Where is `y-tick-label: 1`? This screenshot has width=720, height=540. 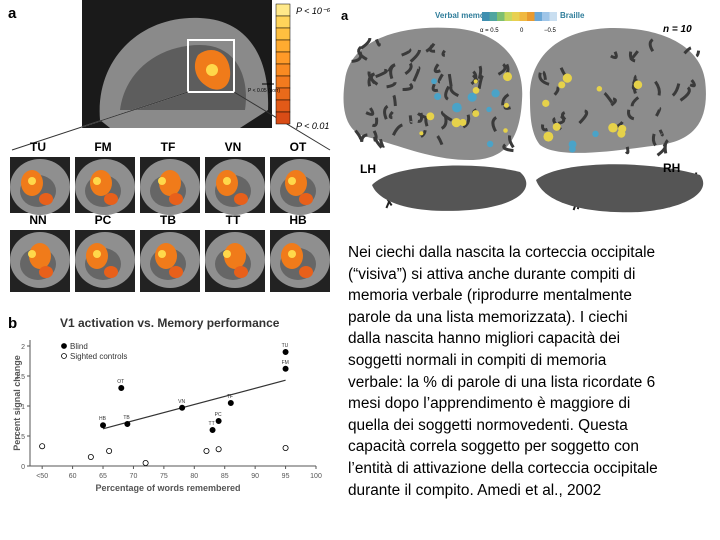 y-tick-label: 1 is located at coordinates (23, 407).